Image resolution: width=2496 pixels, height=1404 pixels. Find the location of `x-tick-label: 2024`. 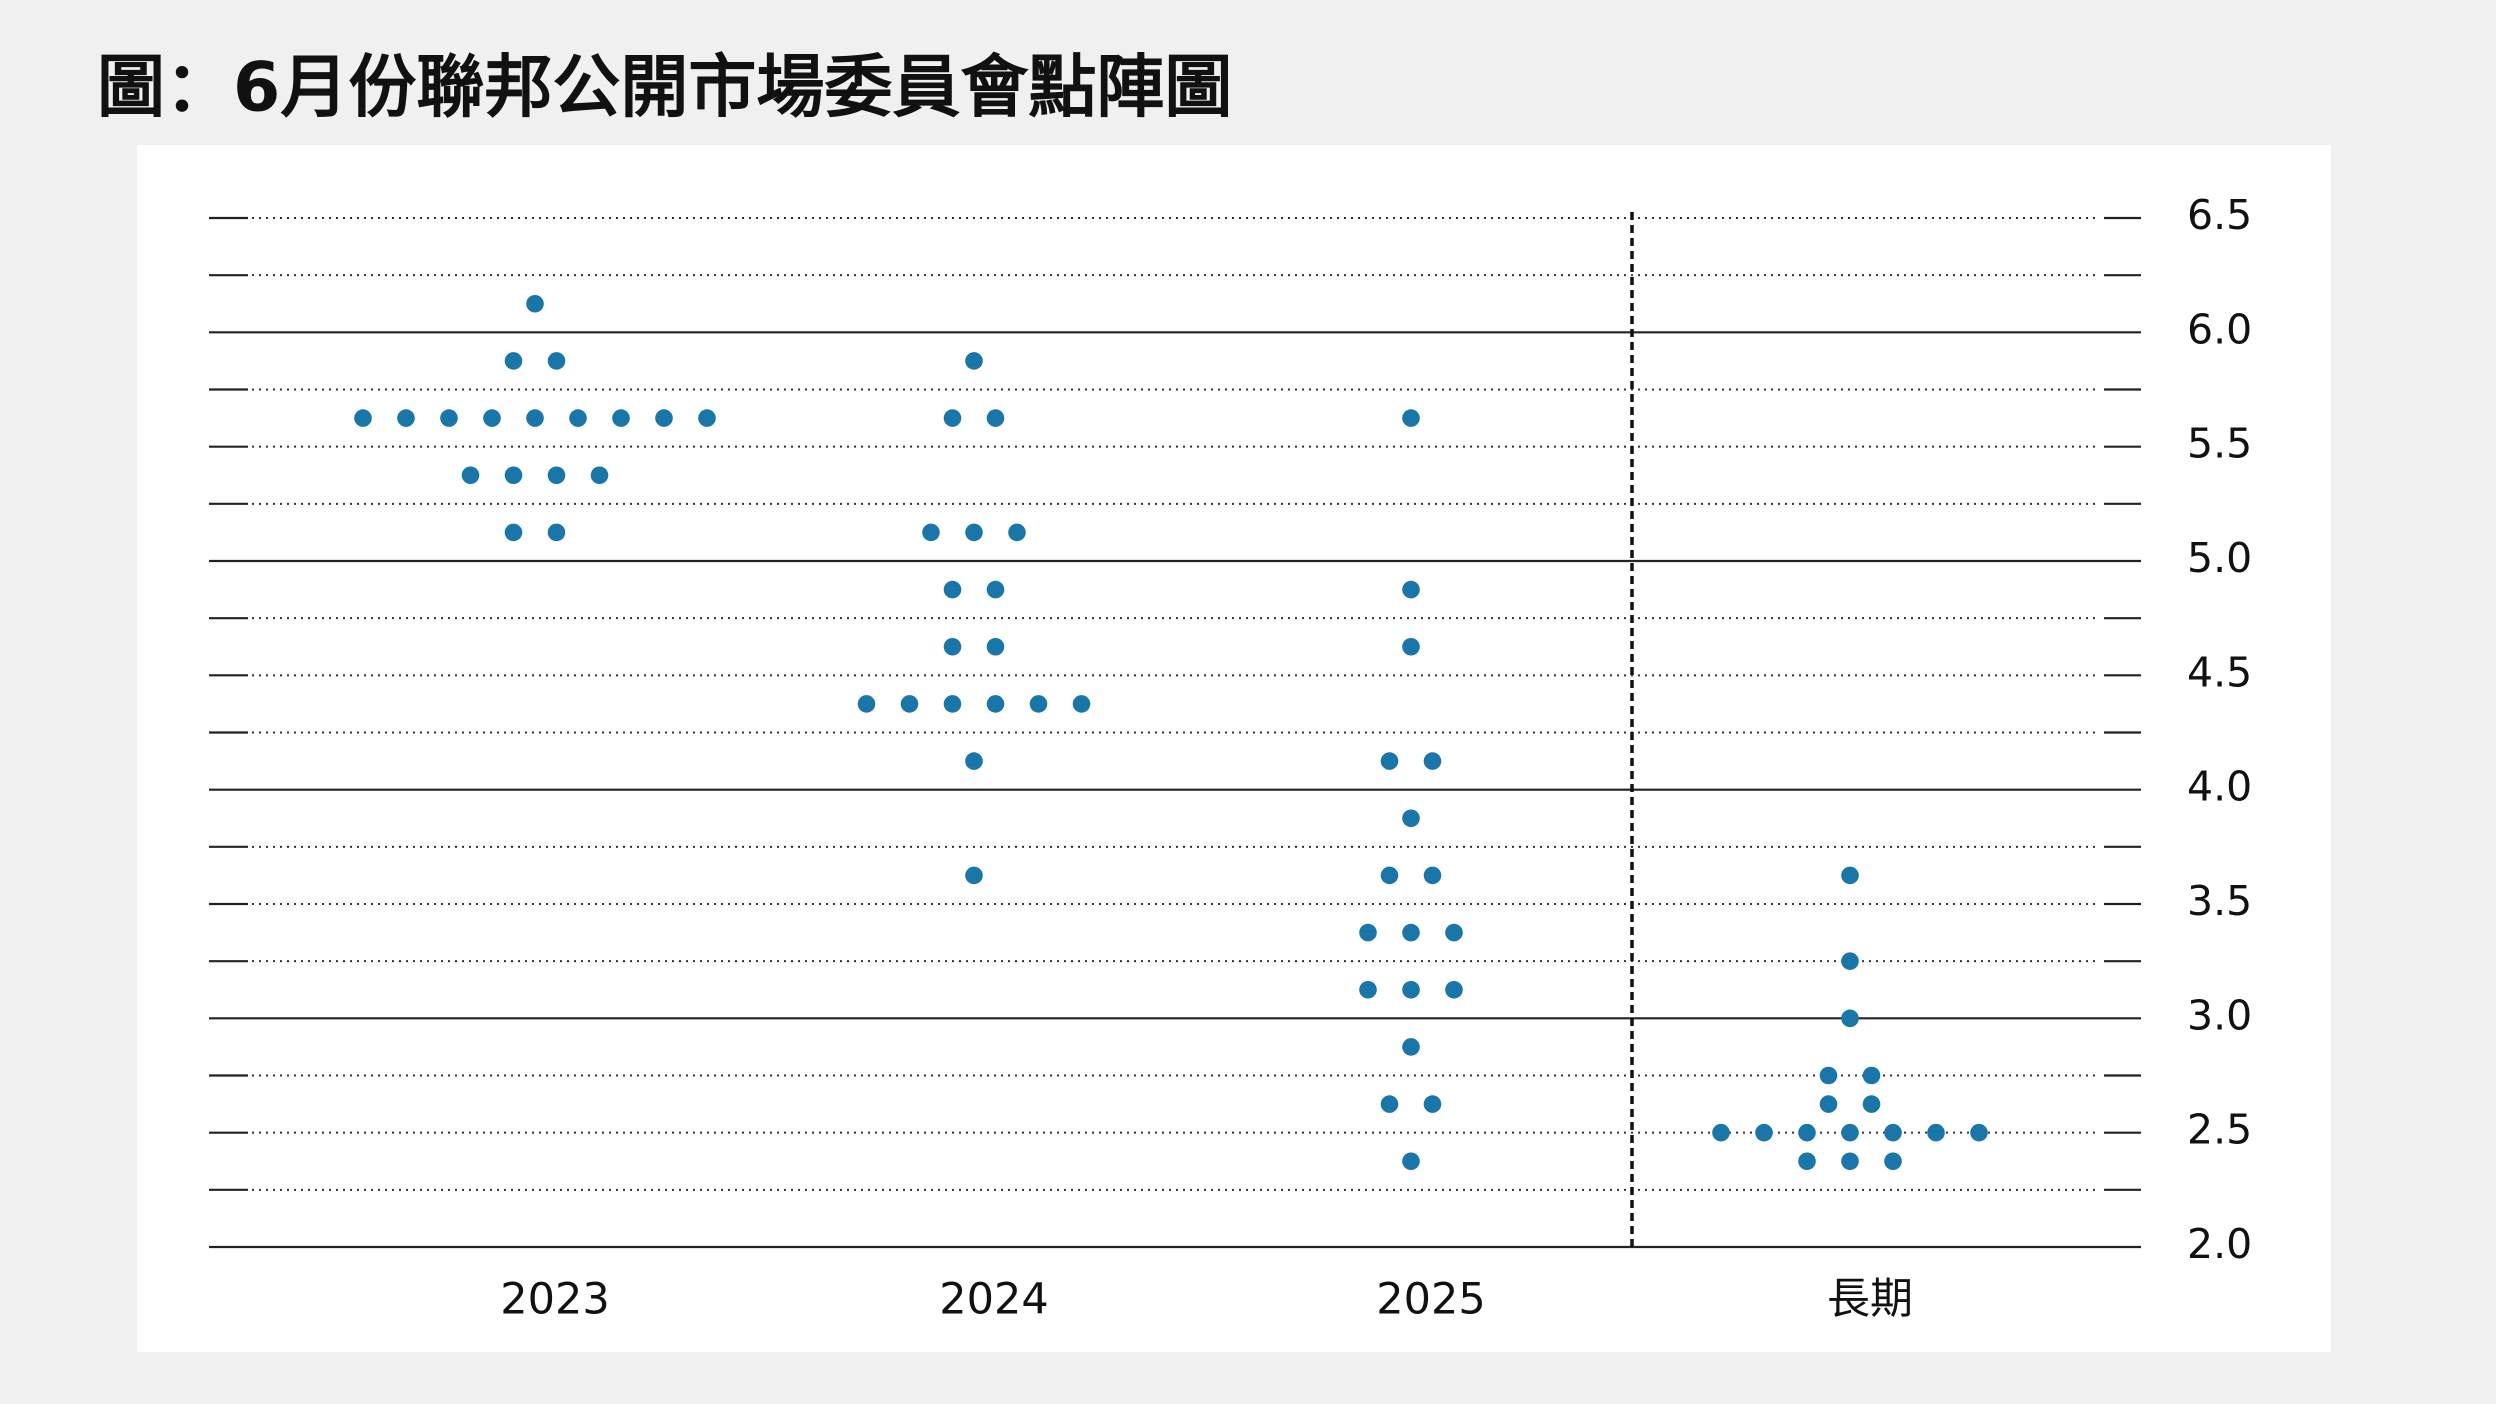

x-tick-label: 2024 is located at coordinates (993, 1300).